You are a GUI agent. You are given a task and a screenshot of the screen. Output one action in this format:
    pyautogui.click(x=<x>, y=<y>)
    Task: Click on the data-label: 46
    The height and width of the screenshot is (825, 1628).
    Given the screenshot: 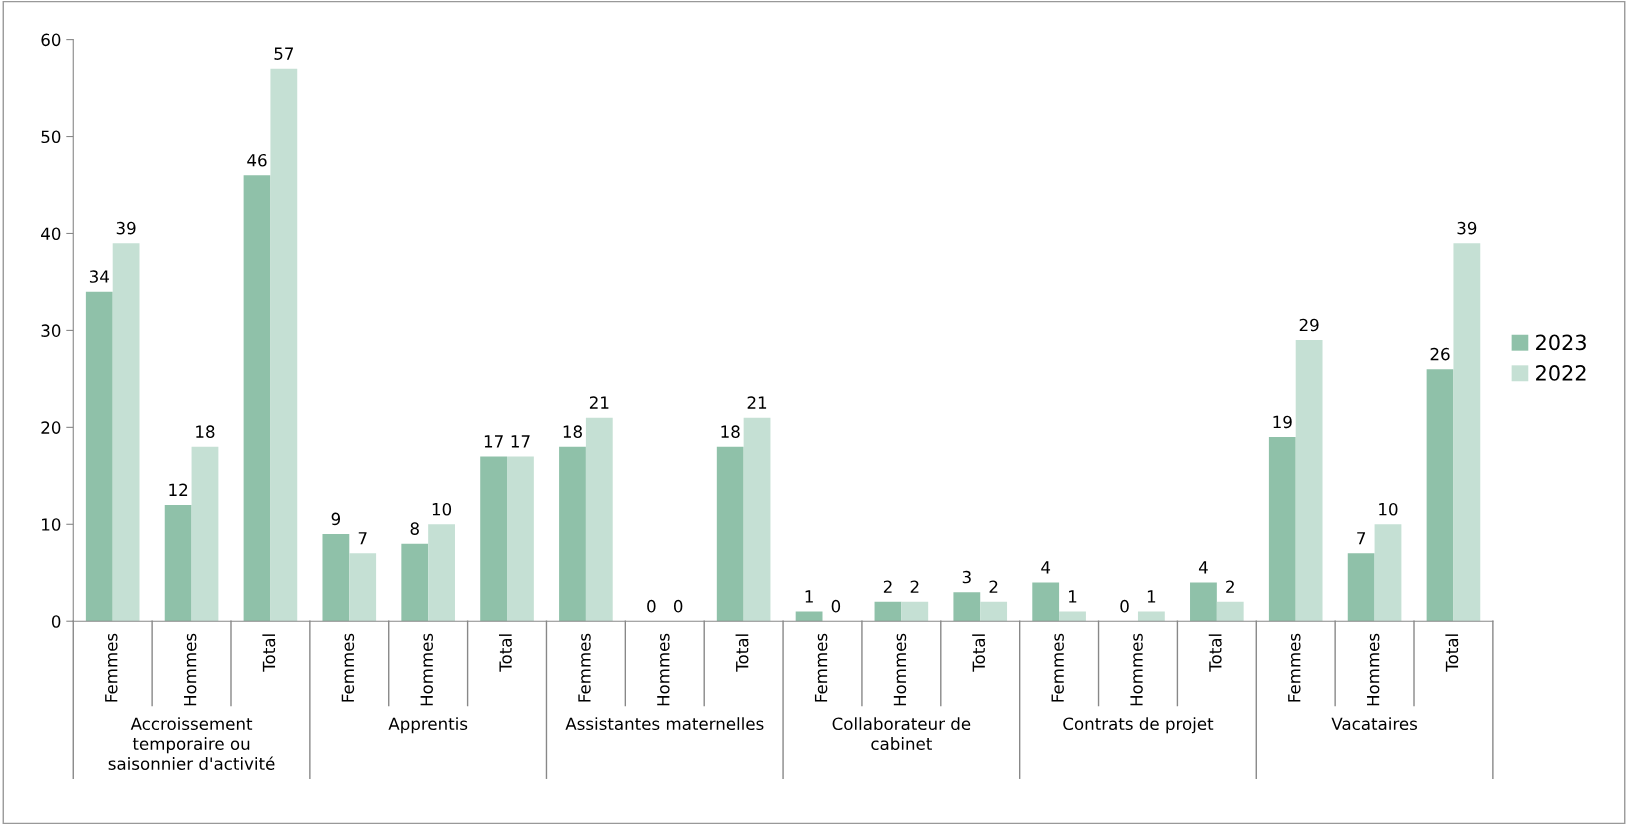 What is the action you would take?
    pyautogui.click(x=257, y=160)
    